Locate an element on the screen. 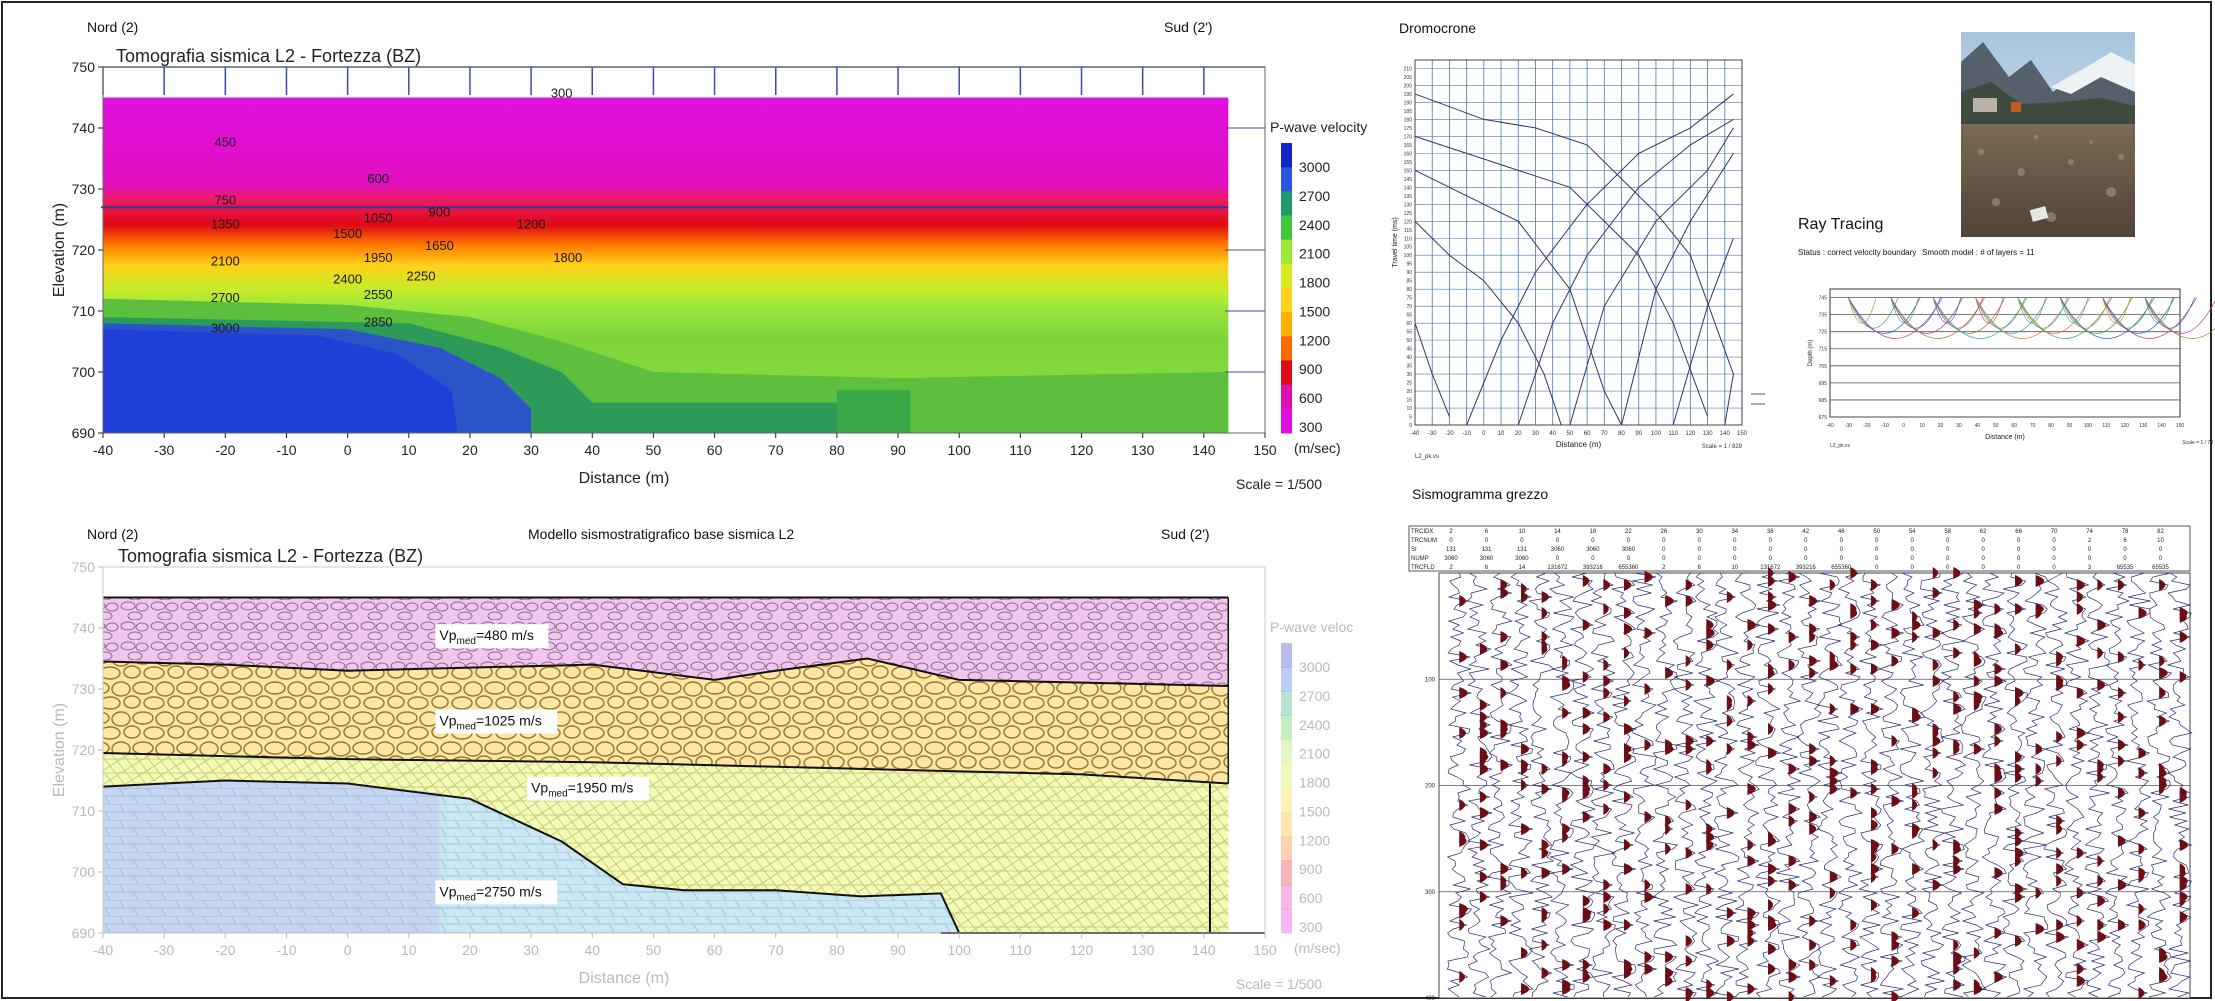 This screenshot has width=2215, height=1001. seis-header-name: TRCIDX is located at coordinates (1422, 532).